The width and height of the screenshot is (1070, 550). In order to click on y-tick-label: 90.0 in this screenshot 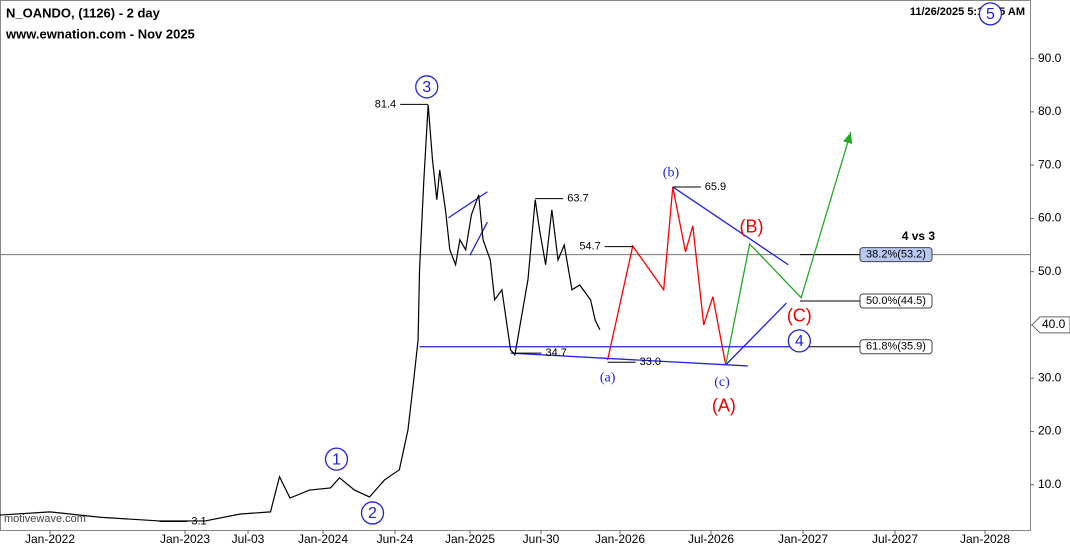, I will do `click(1050, 58)`.